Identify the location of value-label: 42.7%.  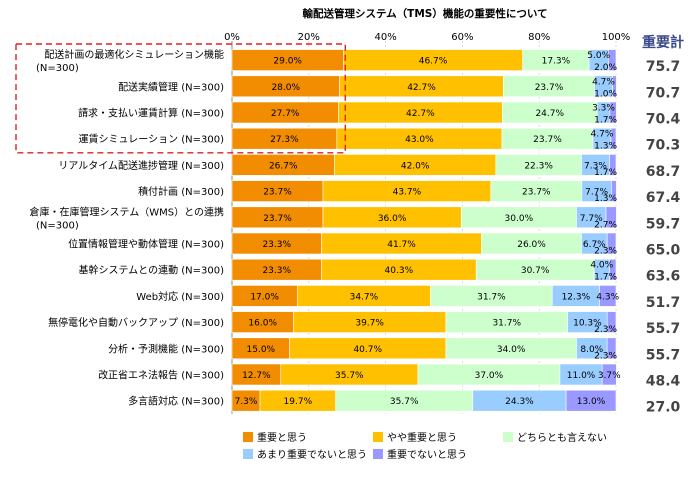
(420, 114).